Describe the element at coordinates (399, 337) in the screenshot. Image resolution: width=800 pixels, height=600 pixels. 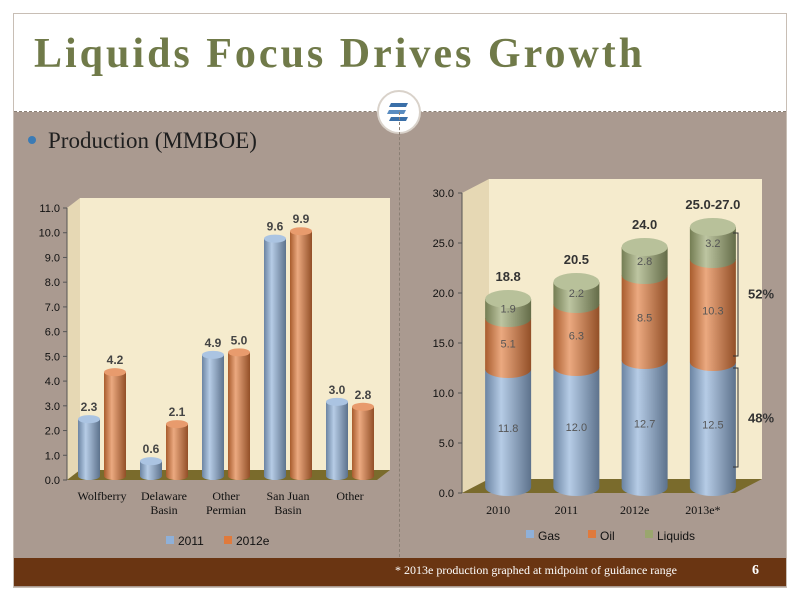
I see `panel-divider` at that location.